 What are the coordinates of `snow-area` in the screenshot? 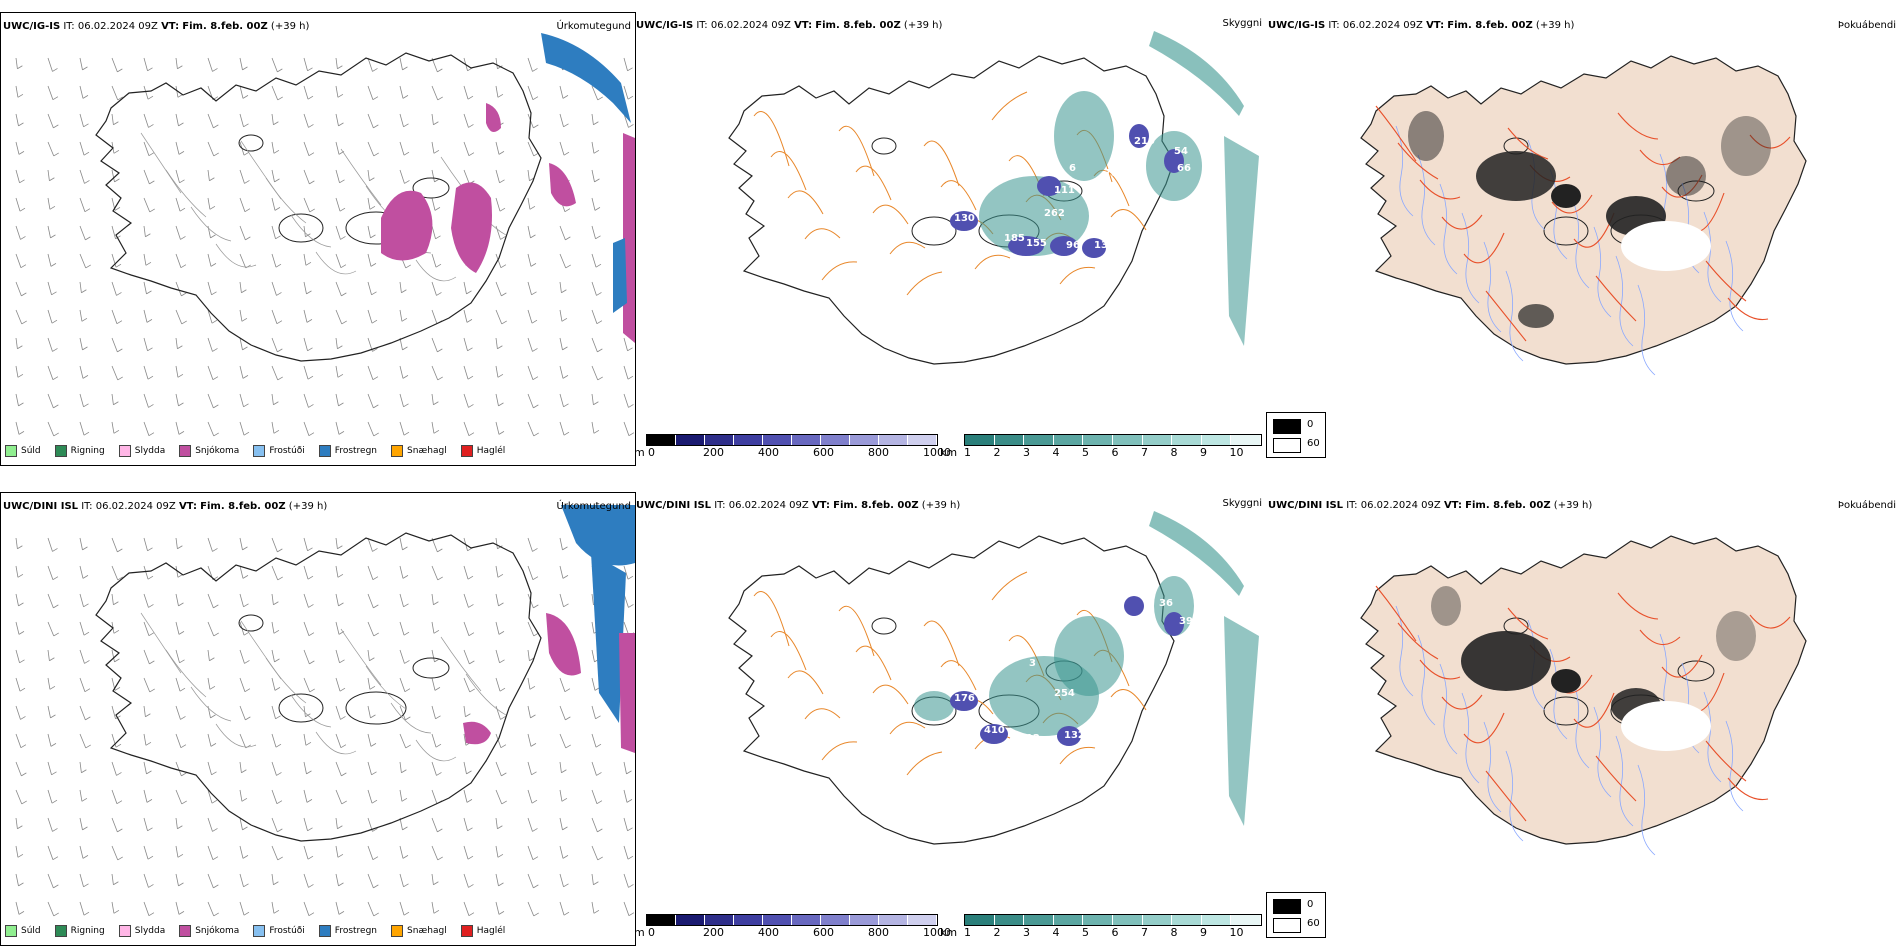 It's located at (563, 644).